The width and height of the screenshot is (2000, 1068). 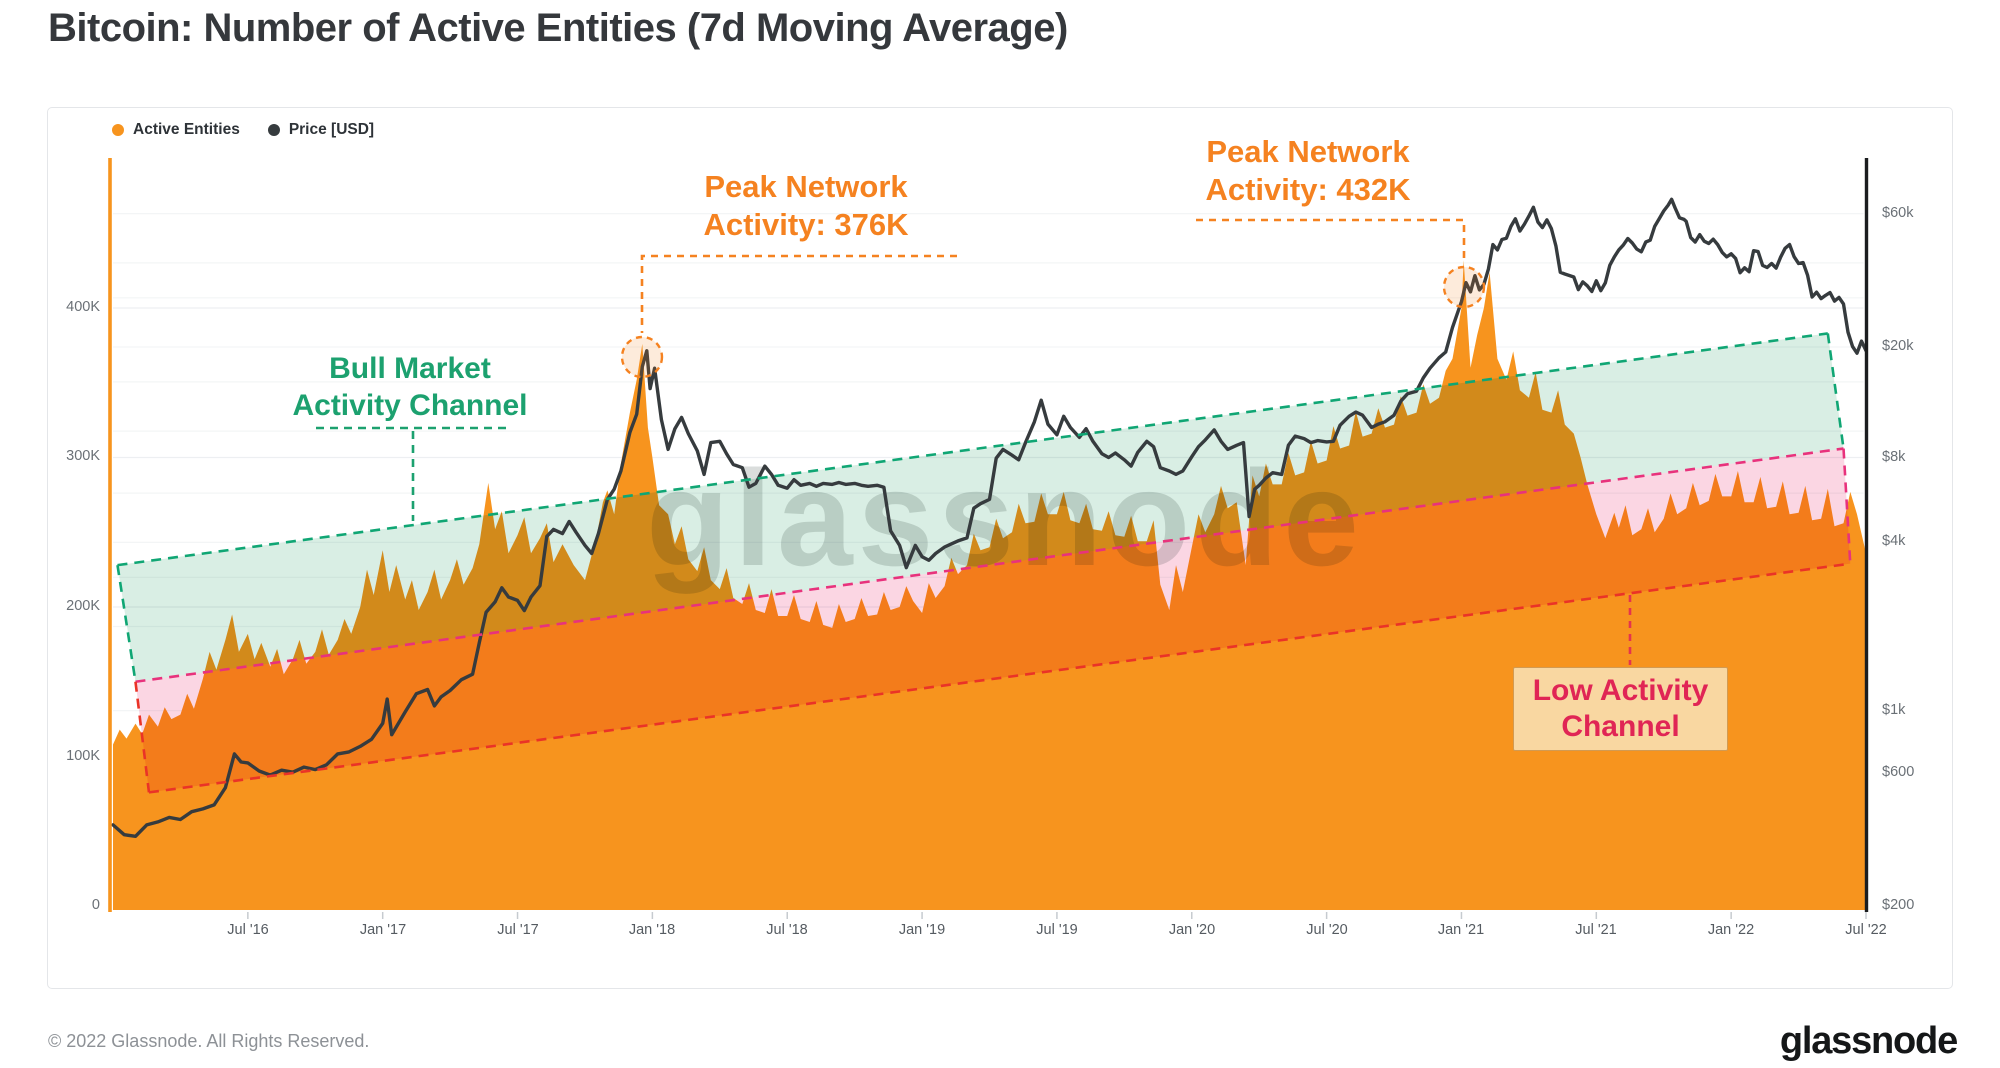 I want to click on x-tick-Jul '16: Jul '16, so click(x=248, y=930).